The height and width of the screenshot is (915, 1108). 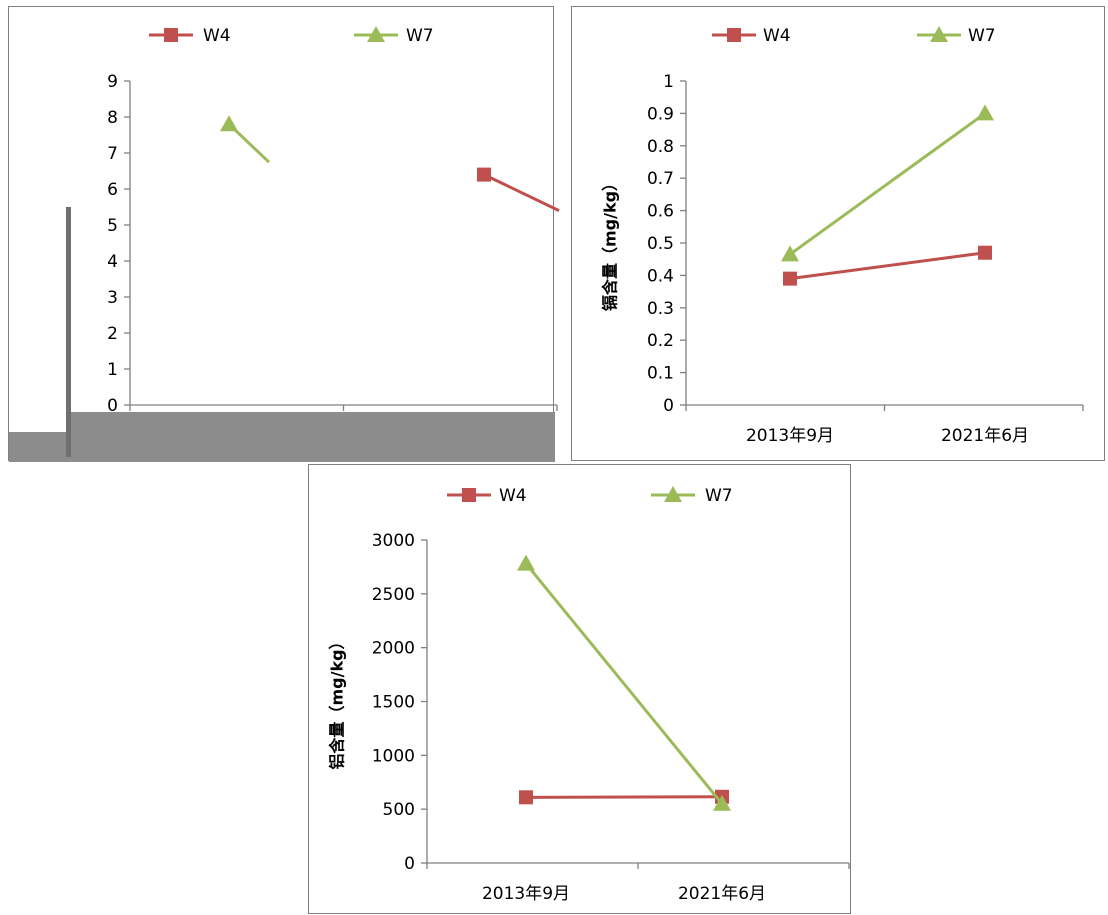 I want to click on y-tick-label: 2500, so click(x=393, y=595).